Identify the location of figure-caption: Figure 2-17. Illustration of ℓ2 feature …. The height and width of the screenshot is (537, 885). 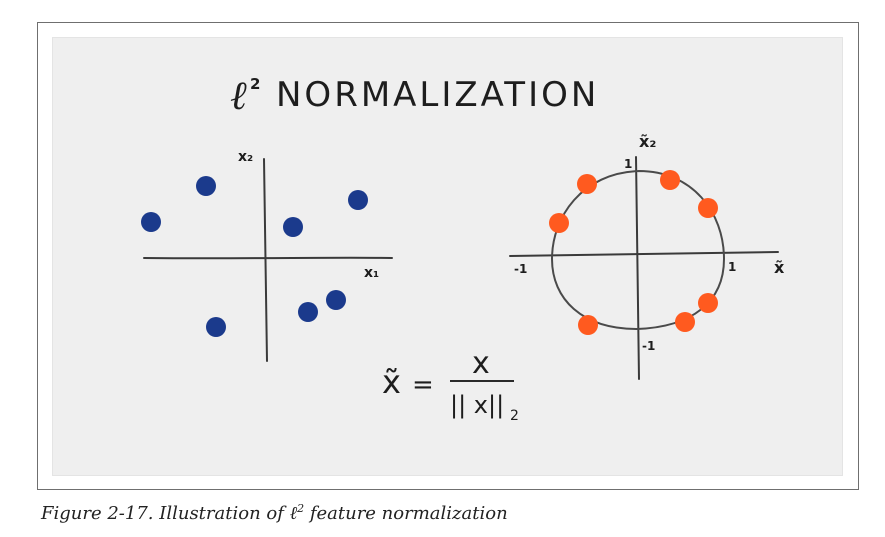
(451, 513).